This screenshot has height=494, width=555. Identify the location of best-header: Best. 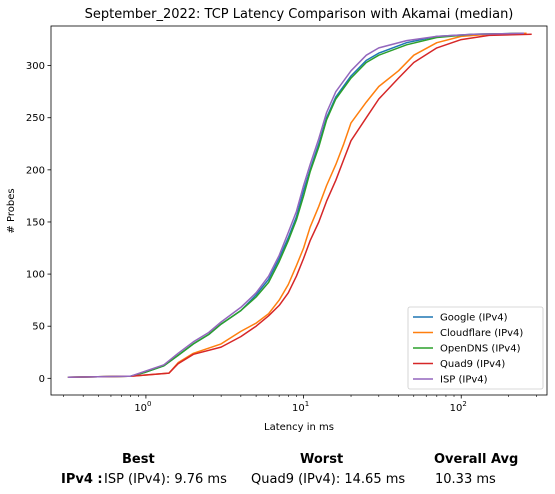
(138, 459).